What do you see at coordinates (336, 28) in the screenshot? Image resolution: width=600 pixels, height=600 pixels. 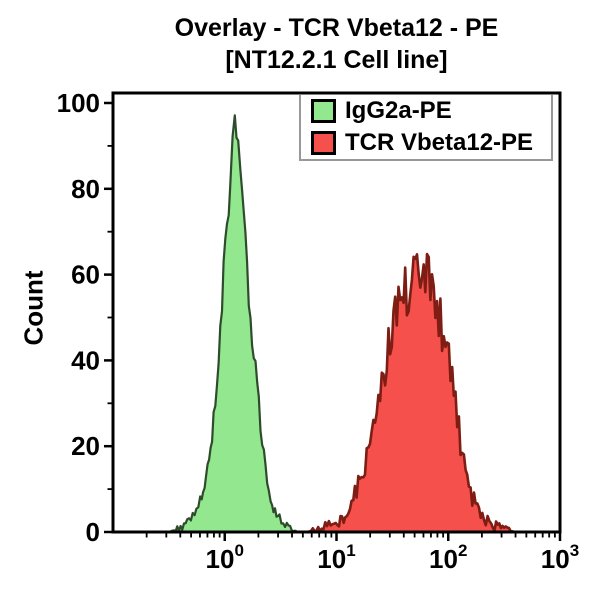 I see `chart-title-line1: Overlay - TCR Vbeta12 - PE` at bounding box center [336, 28].